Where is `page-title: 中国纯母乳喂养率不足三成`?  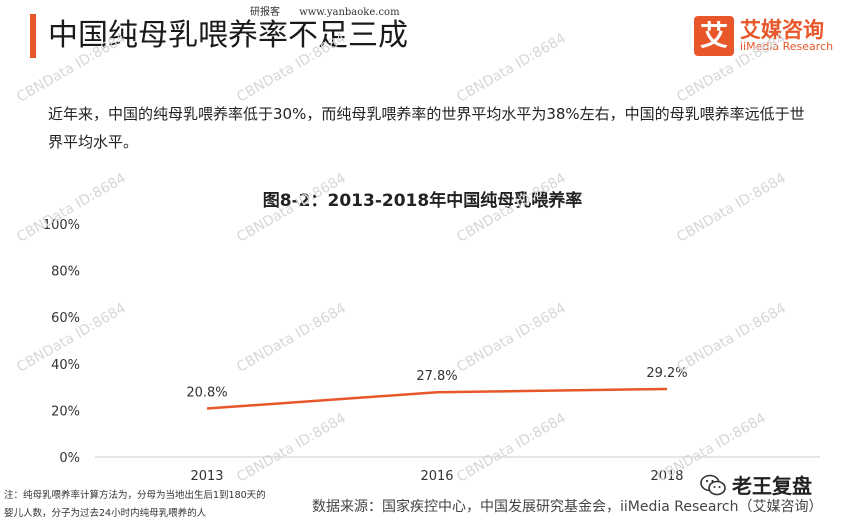
page-title: 中国纯母乳喂养率不足三成 is located at coordinates (228, 35).